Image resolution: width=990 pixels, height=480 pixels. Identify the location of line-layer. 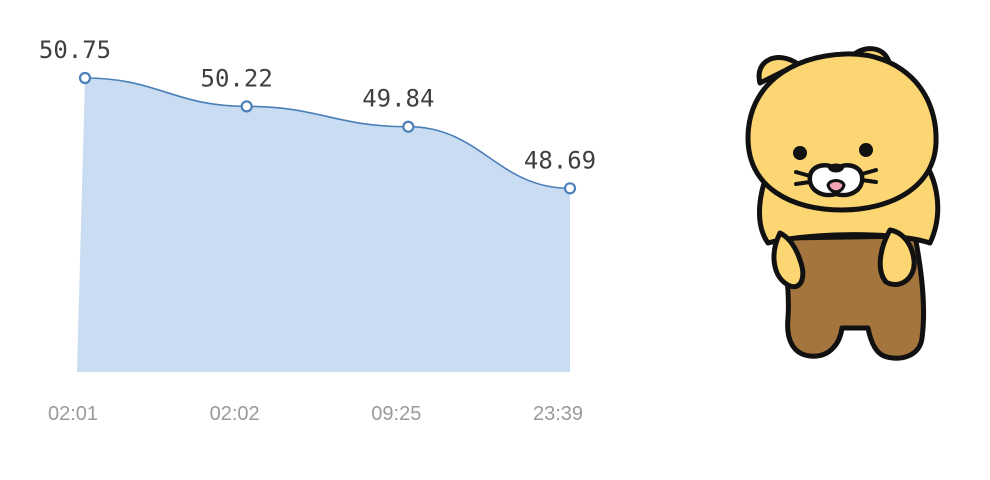
(327, 133).